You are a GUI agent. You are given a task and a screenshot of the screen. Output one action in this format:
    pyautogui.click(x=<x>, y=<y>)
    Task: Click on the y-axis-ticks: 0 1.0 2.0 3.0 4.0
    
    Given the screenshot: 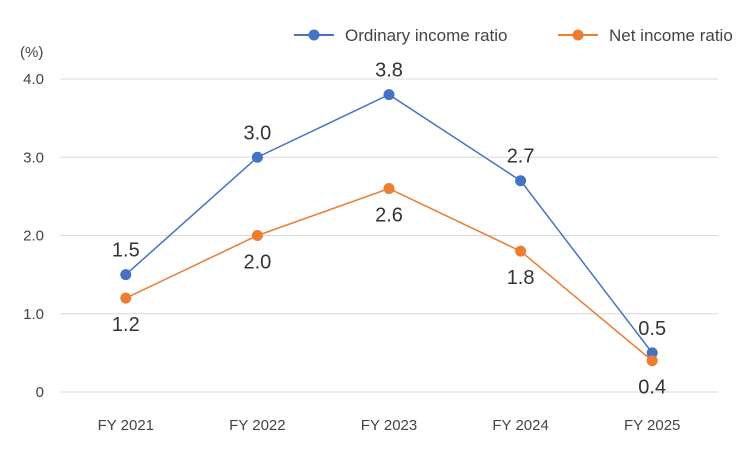 What is the action you would take?
    pyautogui.click(x=33, y=236)
    